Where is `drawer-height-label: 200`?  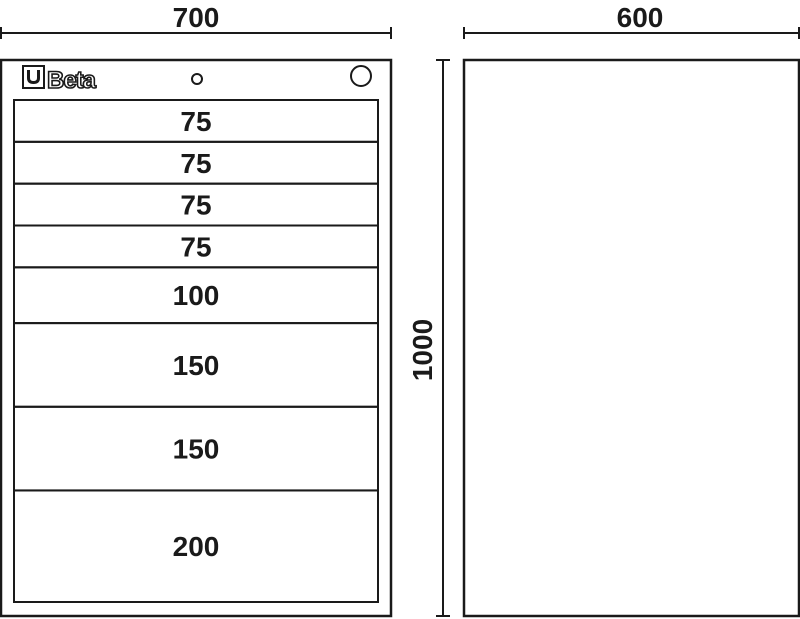 drawer-height-label: 200 is located at coordinates (196, 546).